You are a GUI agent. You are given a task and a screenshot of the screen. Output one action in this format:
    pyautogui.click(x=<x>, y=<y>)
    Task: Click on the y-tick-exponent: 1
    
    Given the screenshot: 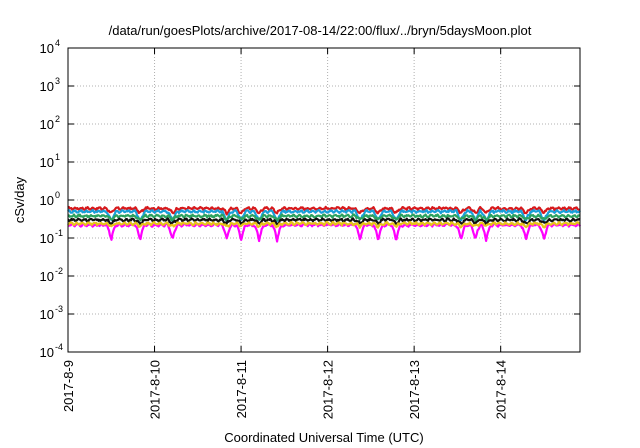 What is the action you would take?
    pyautogui.click(x=57, y=157)
    